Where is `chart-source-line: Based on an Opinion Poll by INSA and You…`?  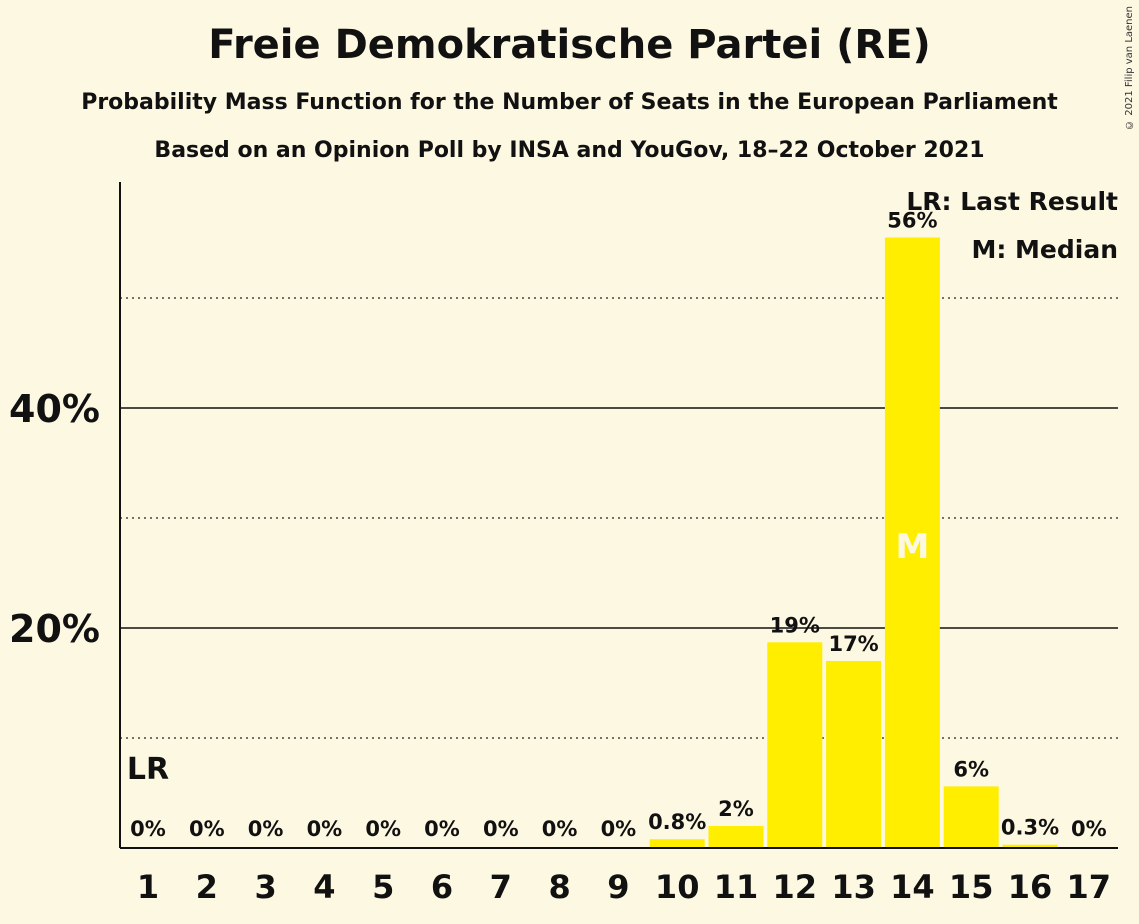
chart-source-line: Based on an Opinion Poll by INSA and You… is located at coordinates (569, 150).